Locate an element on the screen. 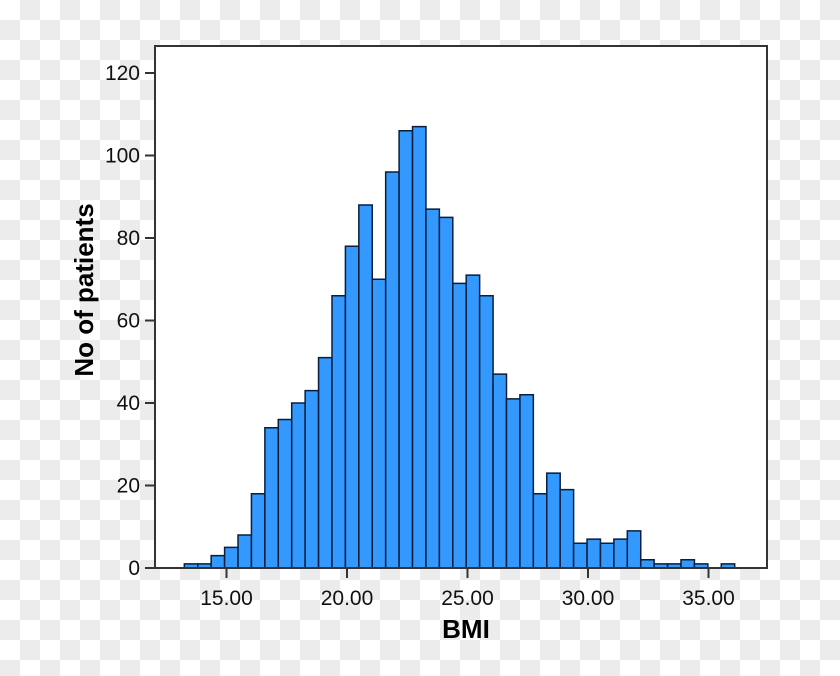 This screenshot has height=676, width=840. x-tick-label: 25.00 is located at coordinates (467, 598).